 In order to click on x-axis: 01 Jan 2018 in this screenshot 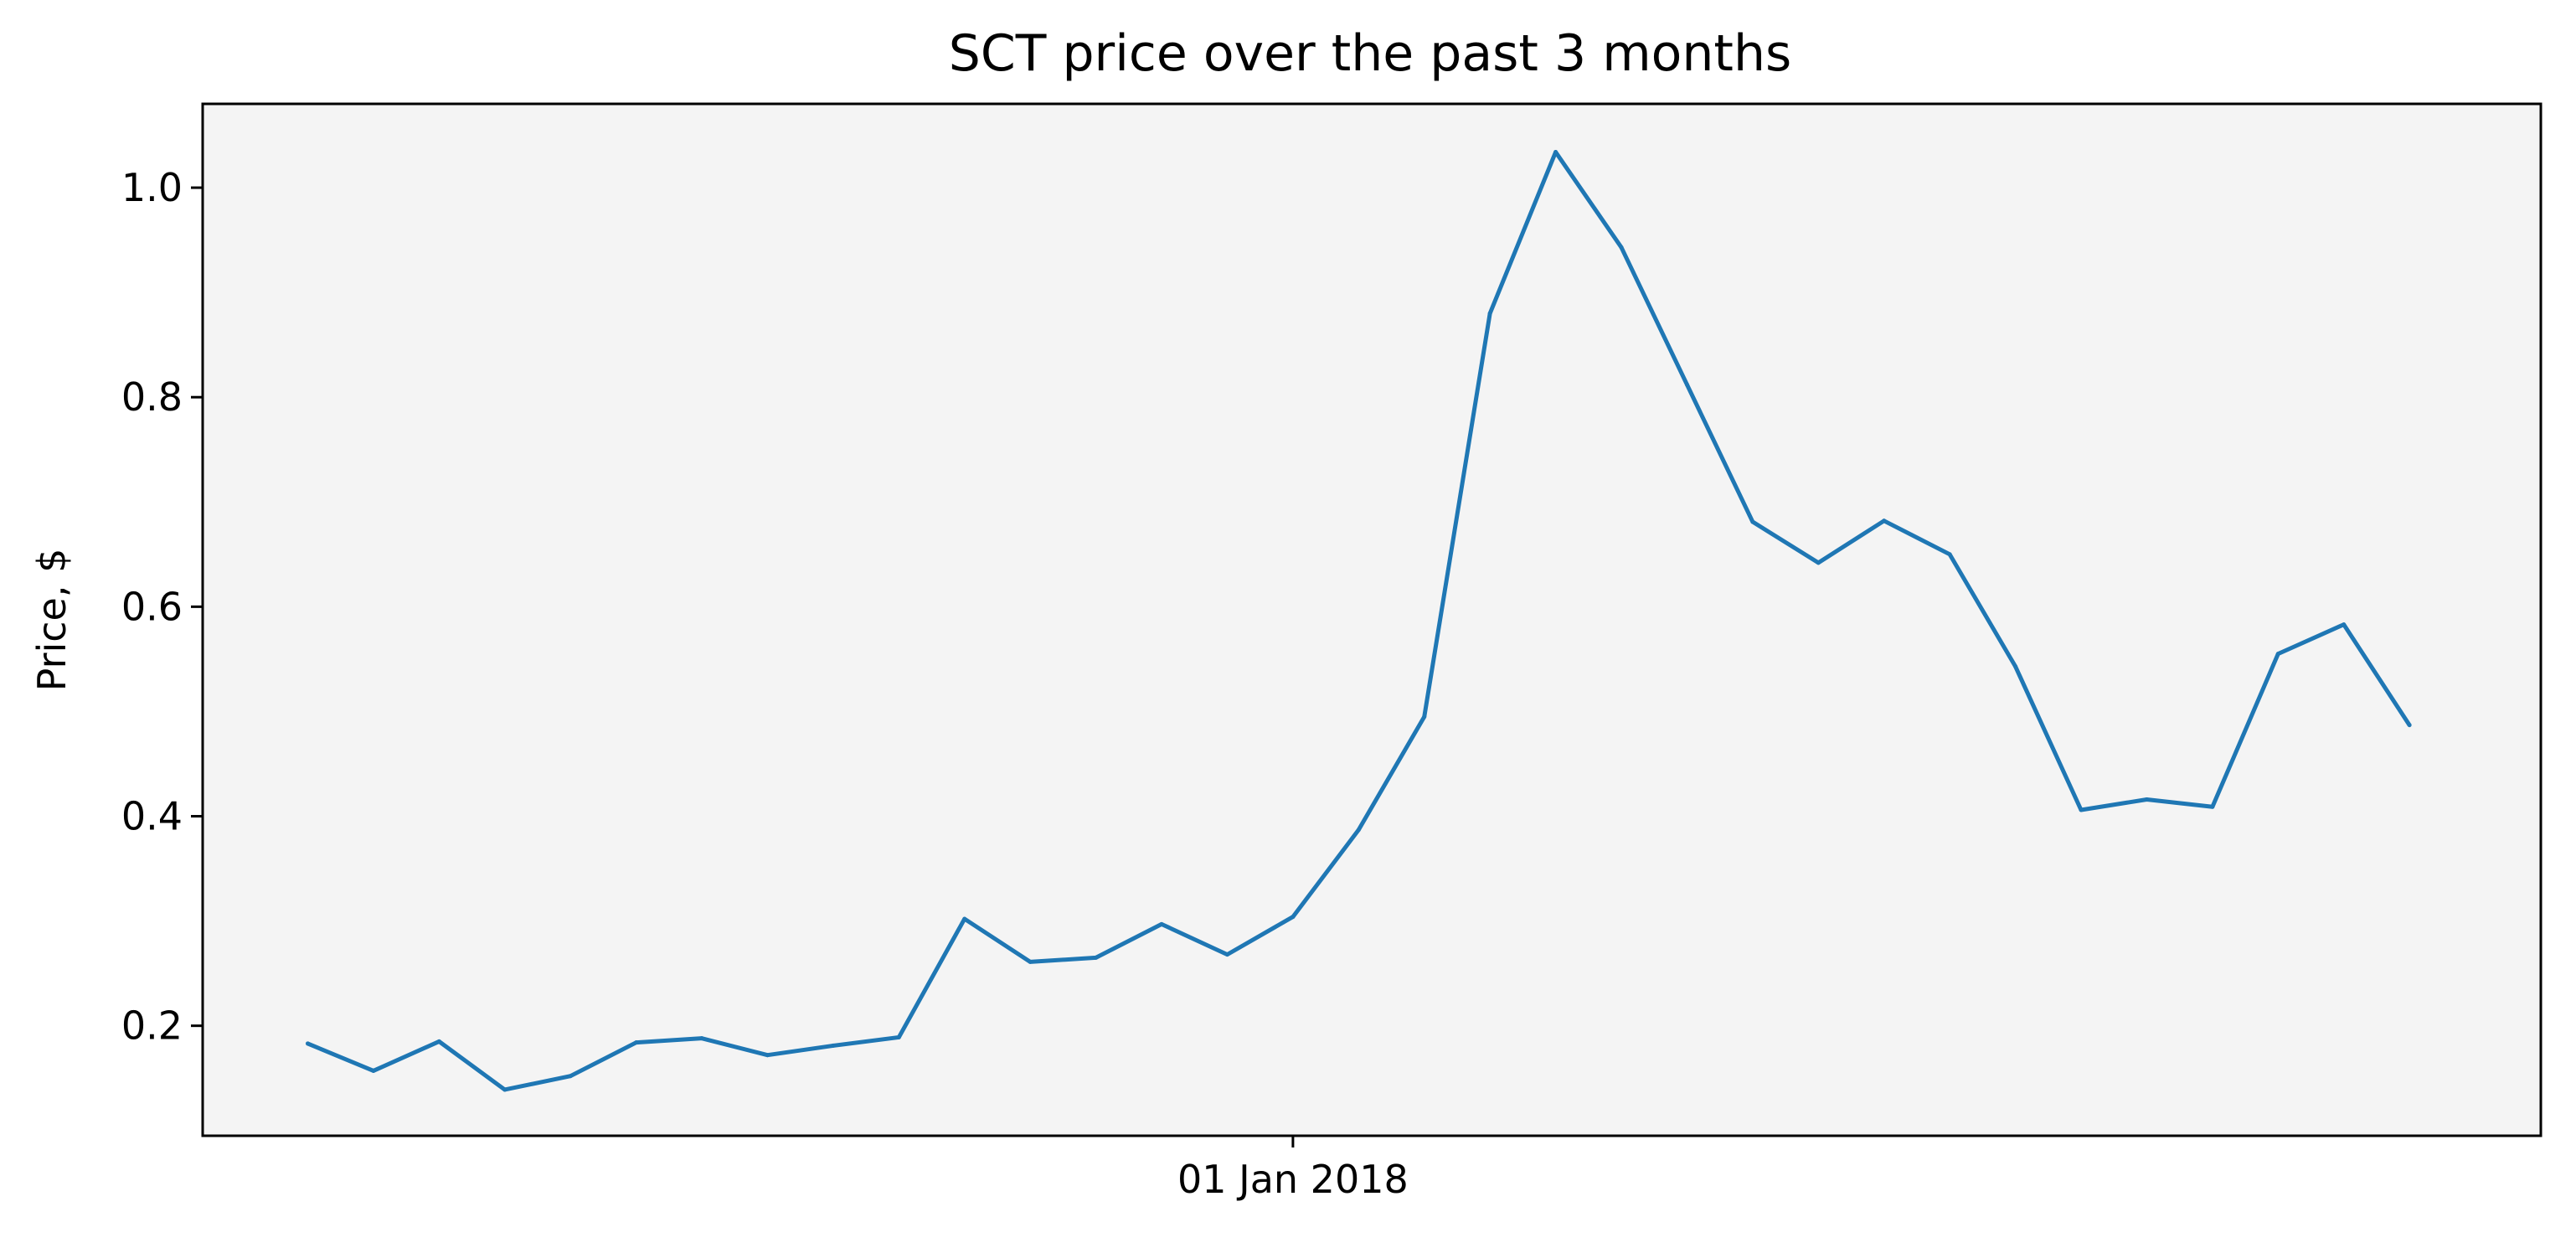, I will do `click(1293, 1169)`.